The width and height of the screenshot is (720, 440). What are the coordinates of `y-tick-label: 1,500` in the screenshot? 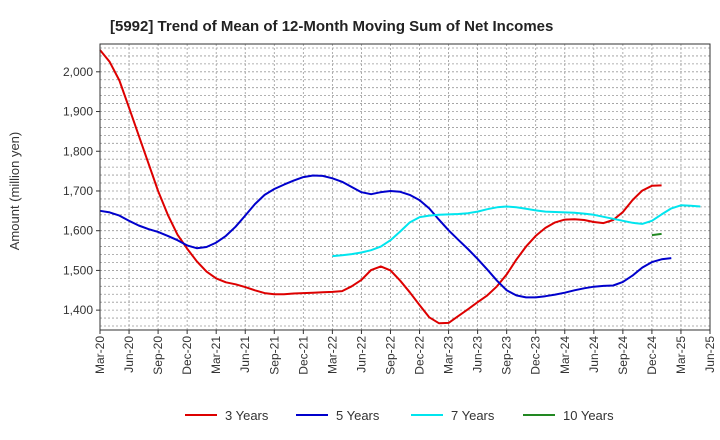 It's located at (78, 270).